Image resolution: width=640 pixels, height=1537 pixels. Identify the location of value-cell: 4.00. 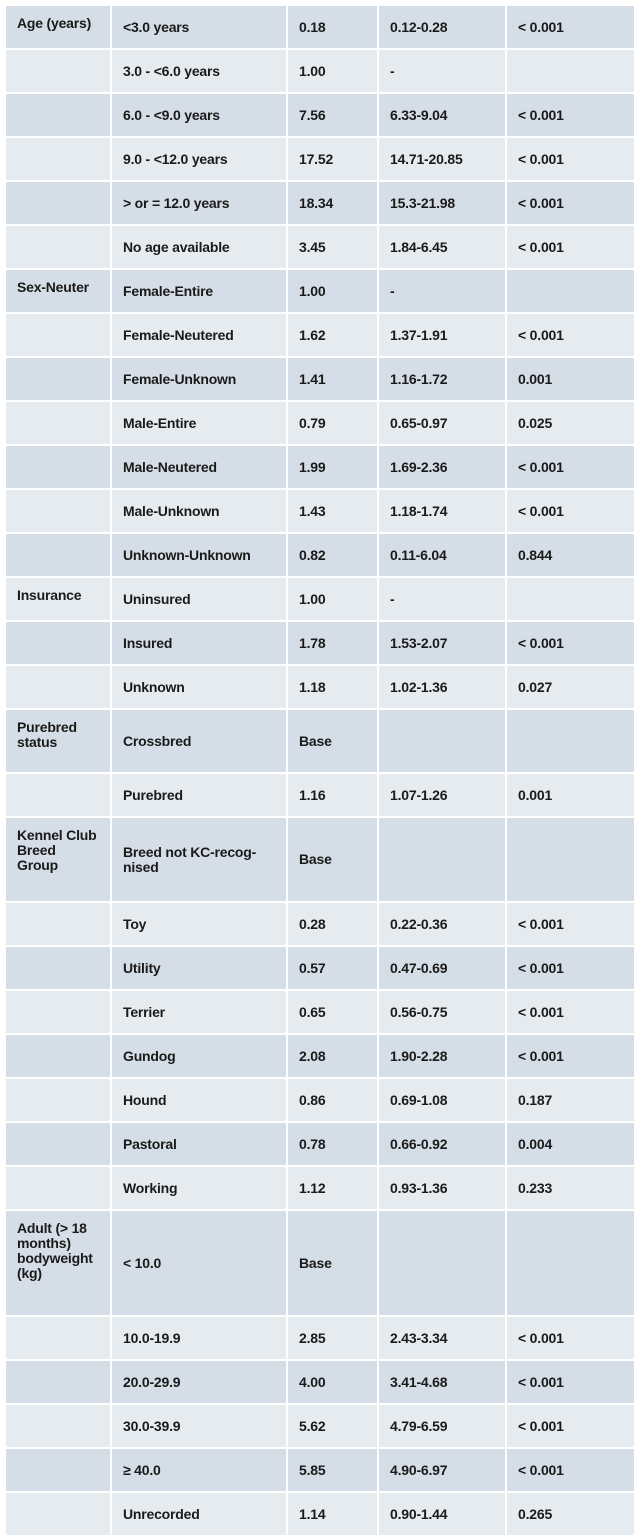
(333, 1383).